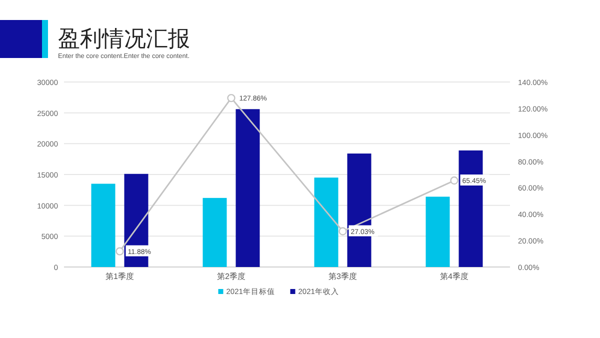 Image resolution: width=600 pixels, height=338 pixels. Describe the element at coordinates (454, 276) in the screenshot. I see `x-tick-label: 第4季度` at that location.